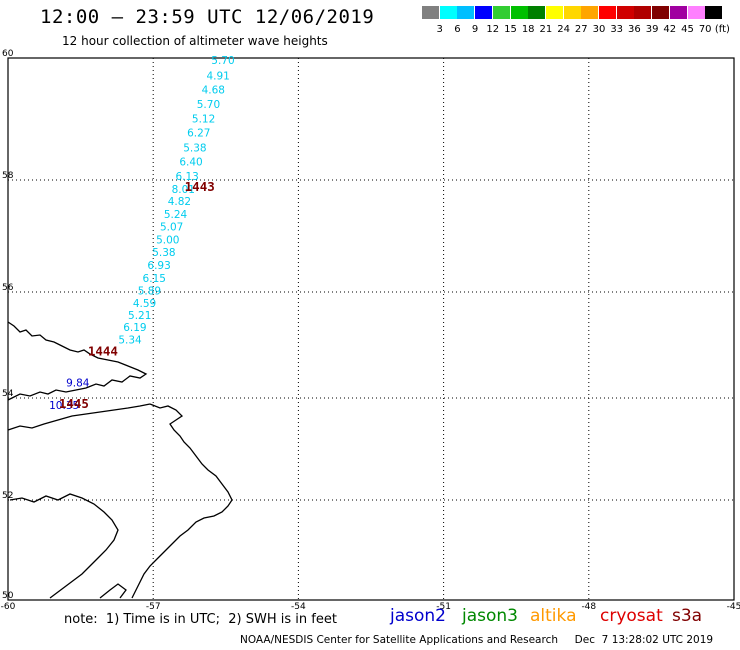  Describe the element at coordinates (8, 176) in the screenshot. I see `latitude-label: 58` at that location.